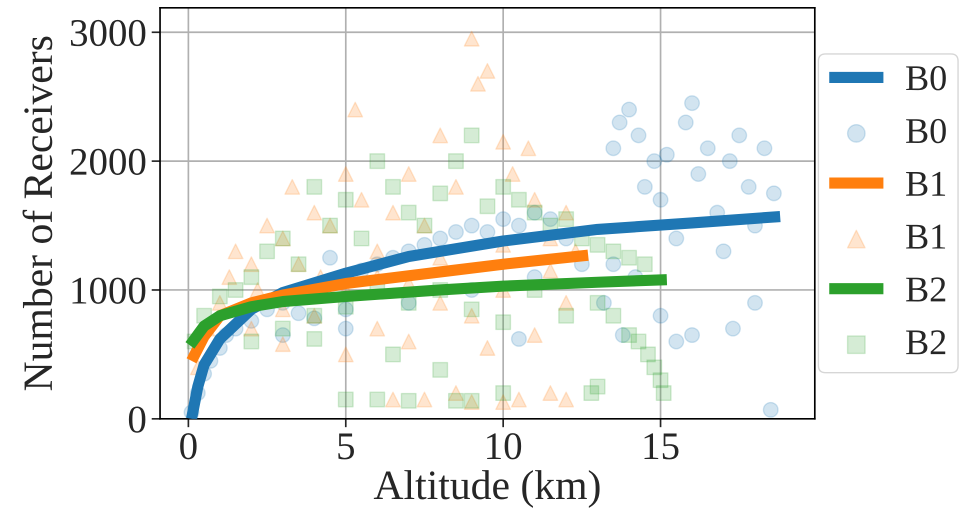  Describe the element at coordinates (108, 33) in the screenshot. I see `y-tick-label: 3000` at that location.